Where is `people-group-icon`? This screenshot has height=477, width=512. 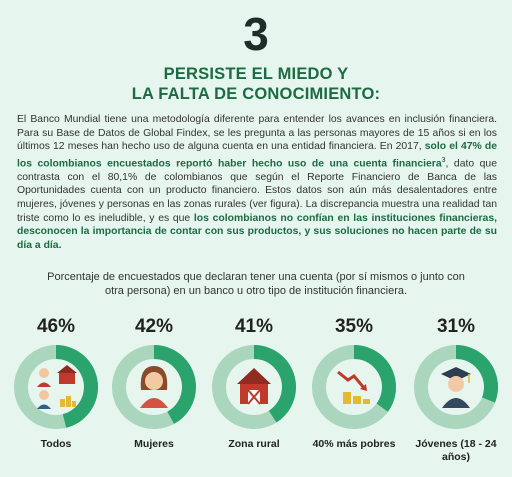 people-group-icon is located at coordinates (57, 387).